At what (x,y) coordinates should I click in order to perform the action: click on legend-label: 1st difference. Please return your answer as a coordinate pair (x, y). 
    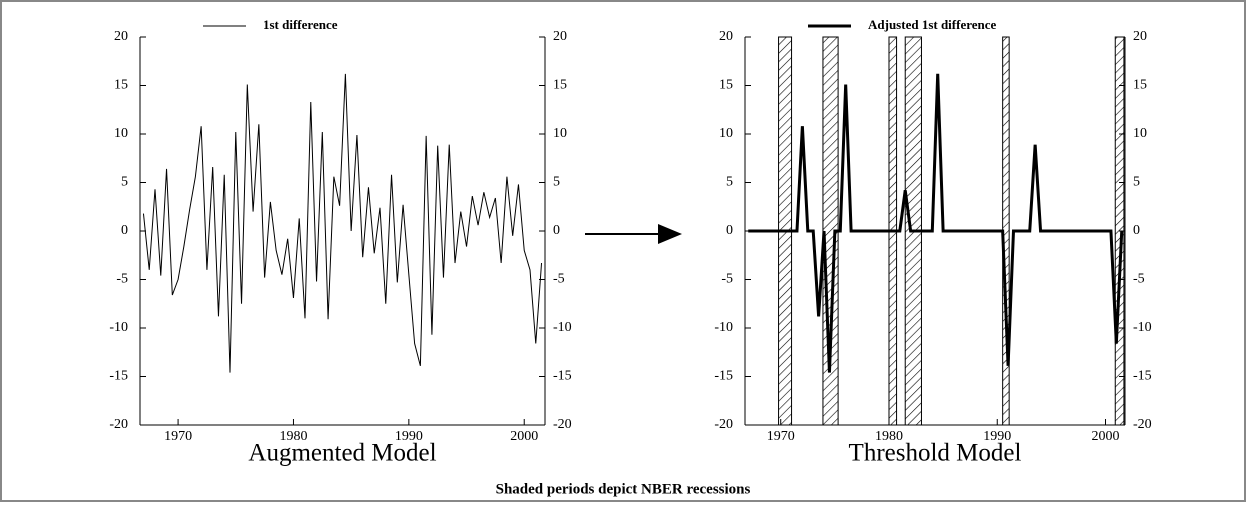
    Looking at the image, I should click on (300, 24).